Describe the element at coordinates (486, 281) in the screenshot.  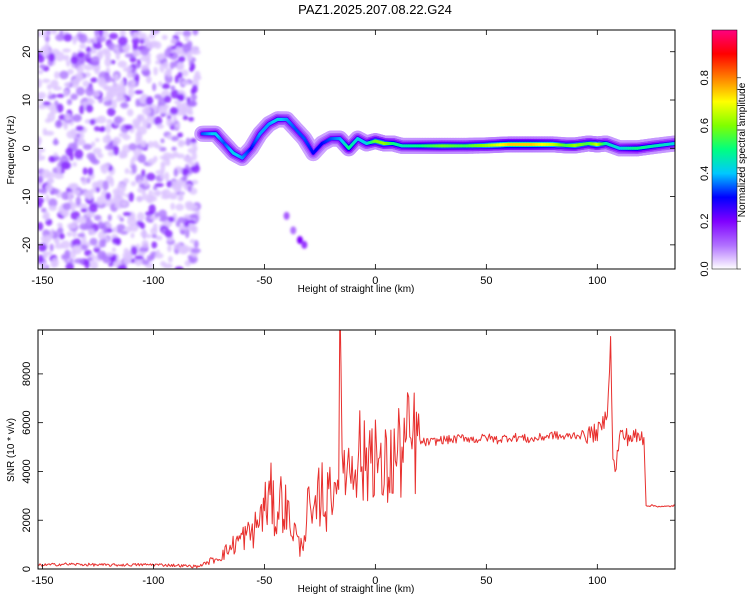
I see `spectrogram-x-tick-label: 50` at that location.